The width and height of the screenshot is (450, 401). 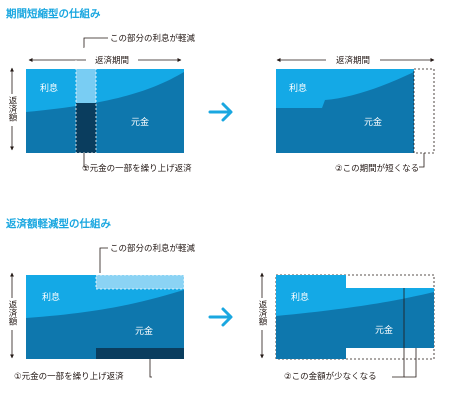 I want to click on section2-amount-label-right: 返済額, so click(x=262, y=312).